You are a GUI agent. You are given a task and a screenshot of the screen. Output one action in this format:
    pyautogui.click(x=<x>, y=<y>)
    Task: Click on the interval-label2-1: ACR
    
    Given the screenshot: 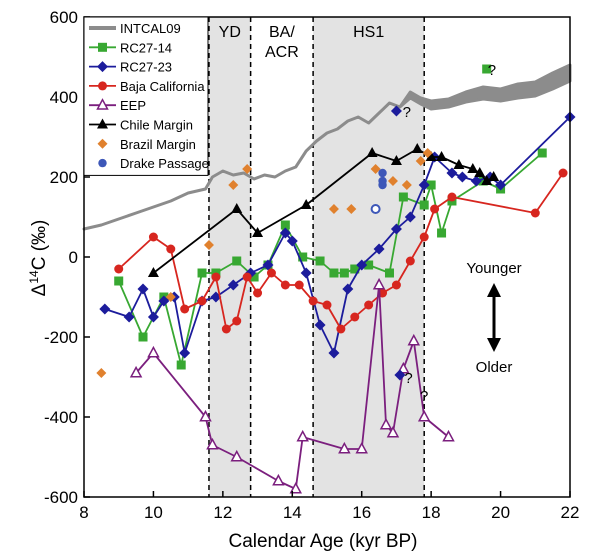 What is the action you would take?
    pyautogui.click(x=282, y=52)
    